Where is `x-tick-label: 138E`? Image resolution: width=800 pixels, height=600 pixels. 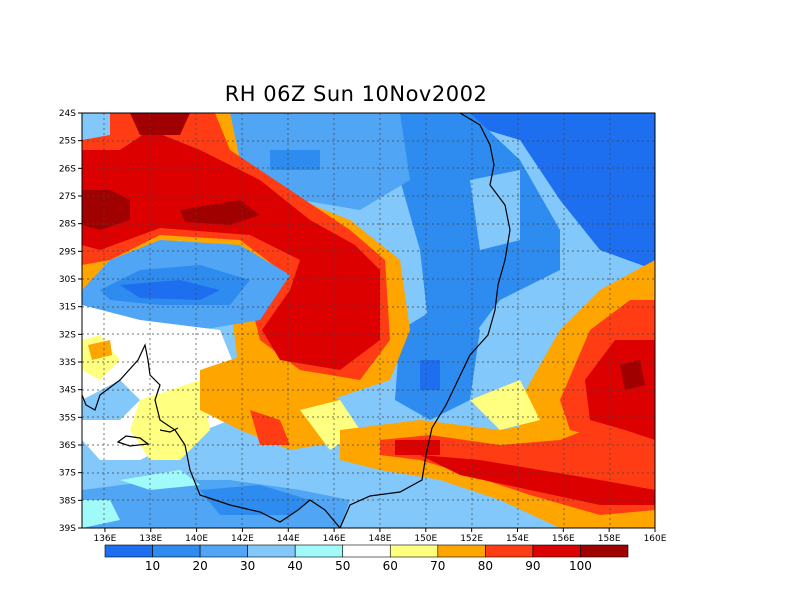
x-tick-label: 138E is located at coordinates (150, 539).